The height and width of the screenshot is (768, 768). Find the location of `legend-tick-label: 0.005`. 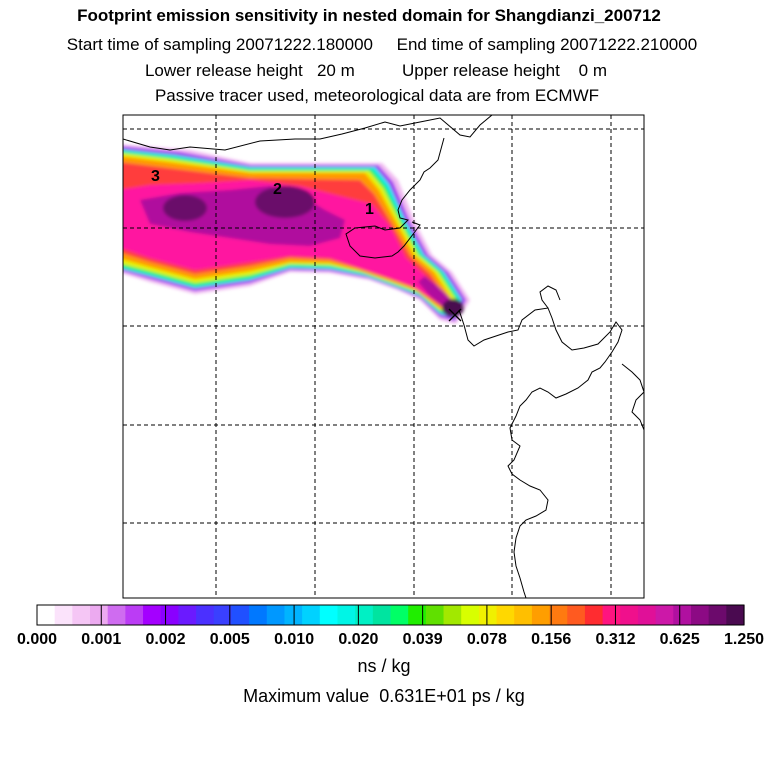

legend-tick-label: 0.005 is located at coordinates (230, 639).